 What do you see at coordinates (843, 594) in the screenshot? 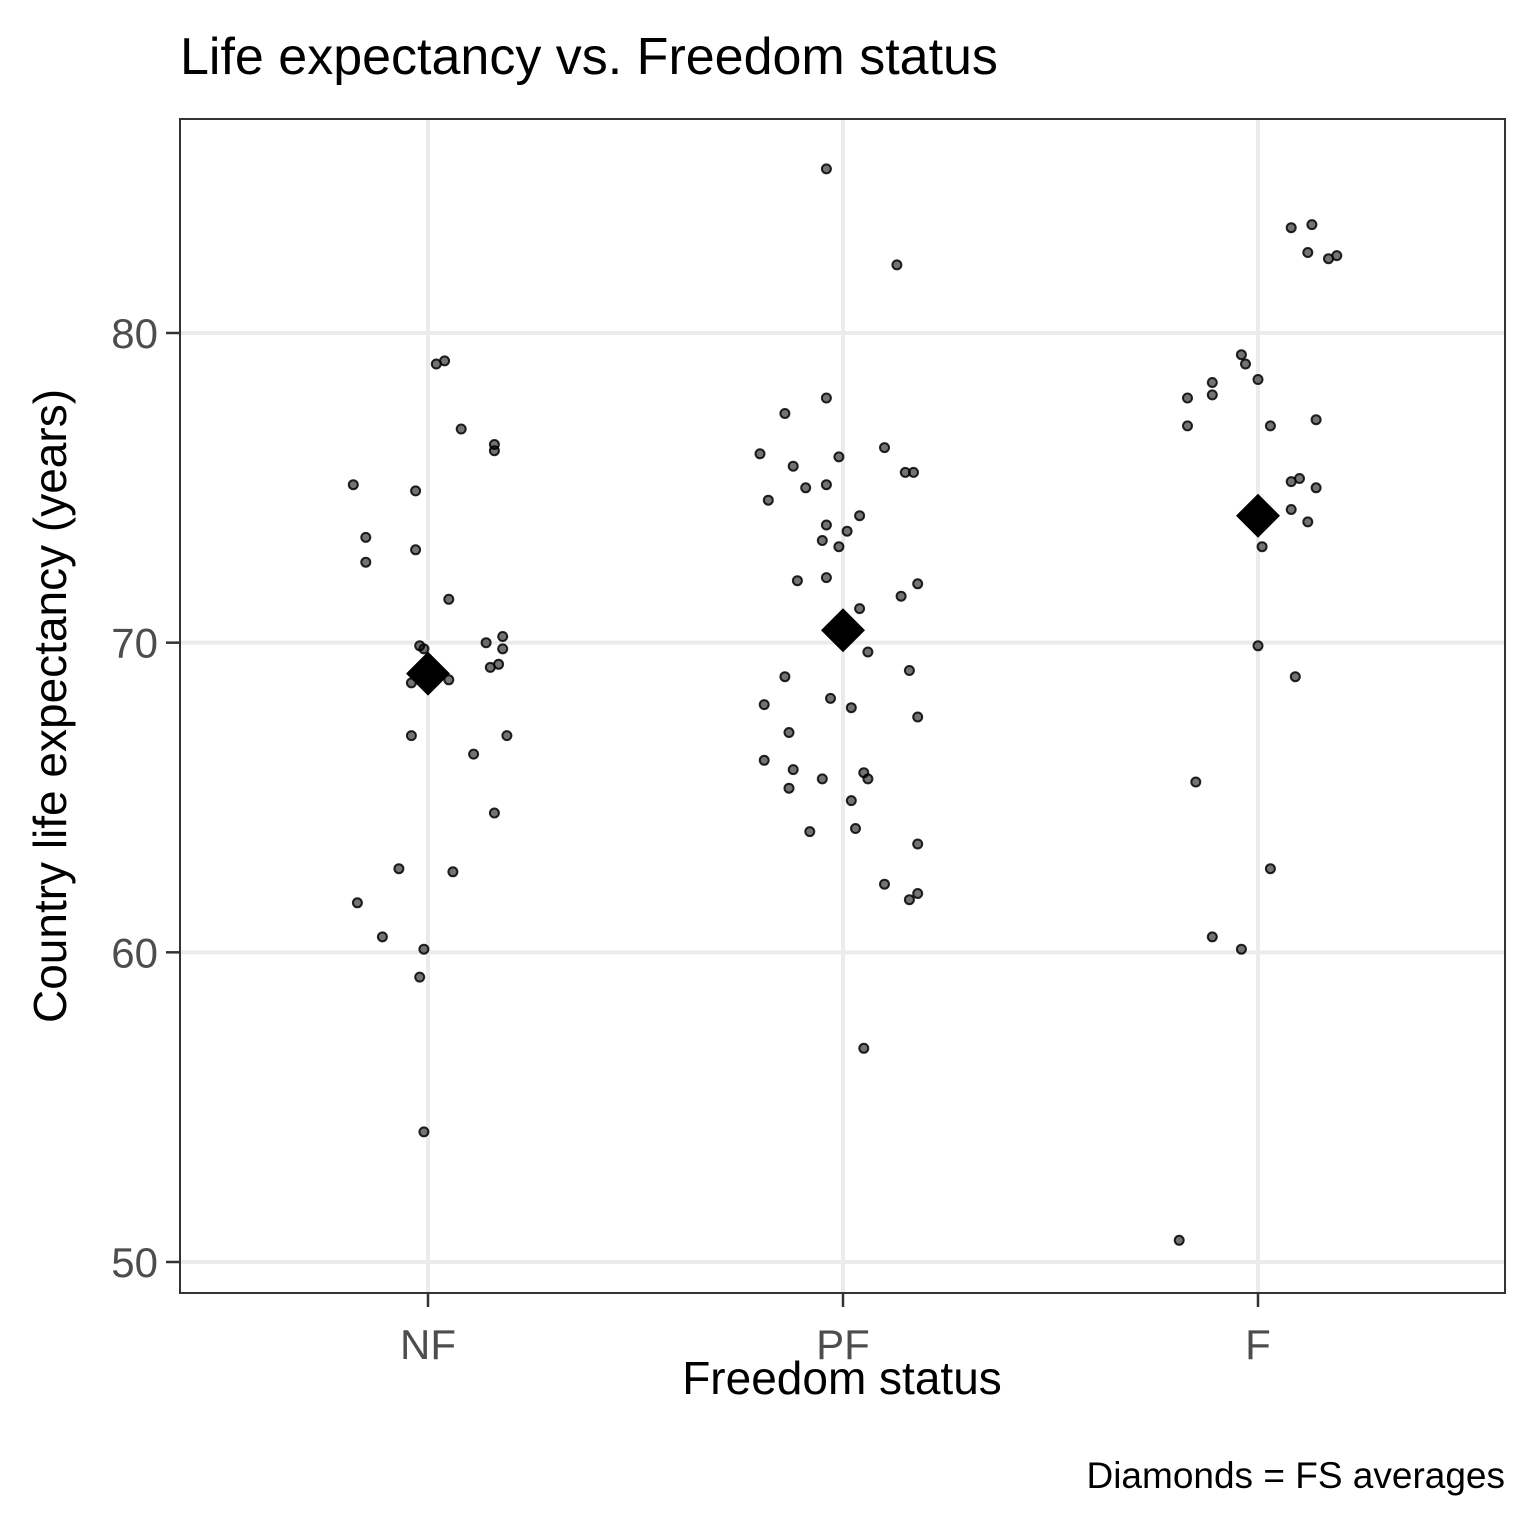
I see `average-diamonds` at bounding box center [843, 594].